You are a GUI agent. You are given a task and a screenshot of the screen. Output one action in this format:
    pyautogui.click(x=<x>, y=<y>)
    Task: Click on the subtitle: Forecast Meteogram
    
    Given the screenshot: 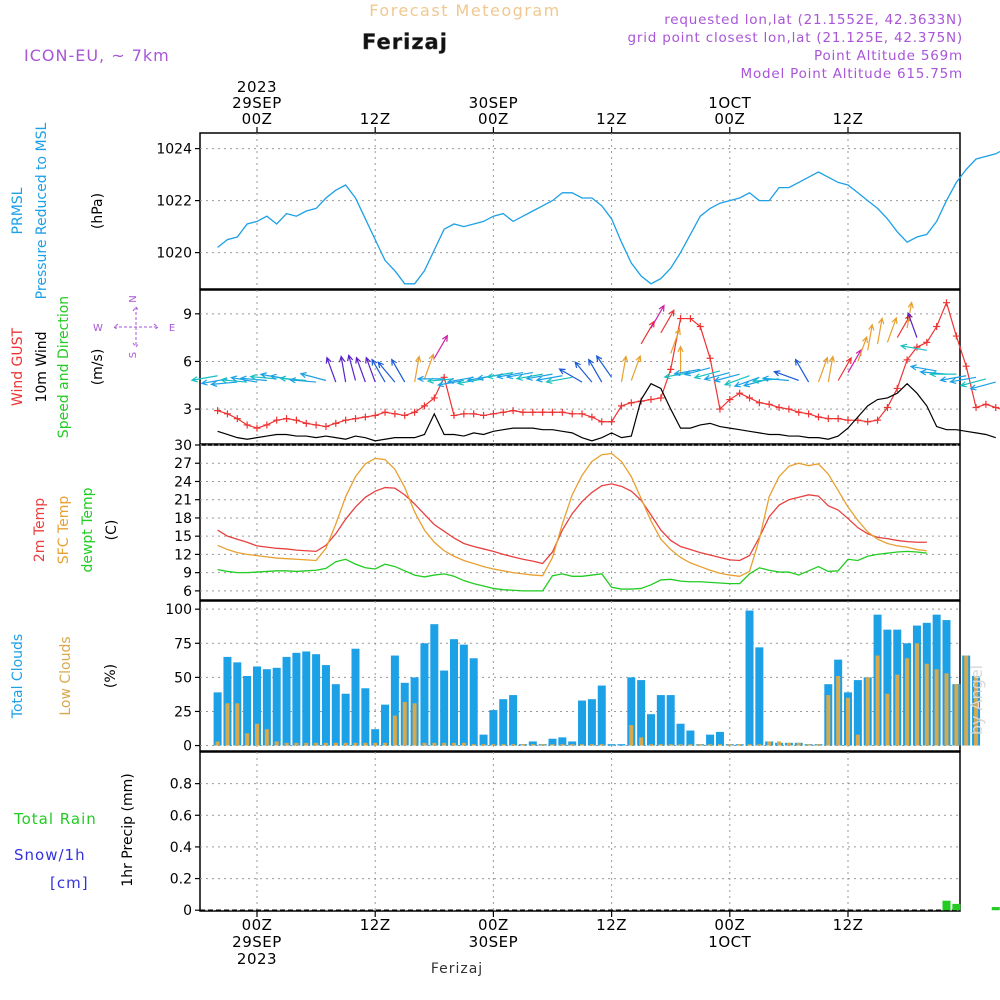 What is the action you would take?
    pyautogui.click(x=464, y=10)
    